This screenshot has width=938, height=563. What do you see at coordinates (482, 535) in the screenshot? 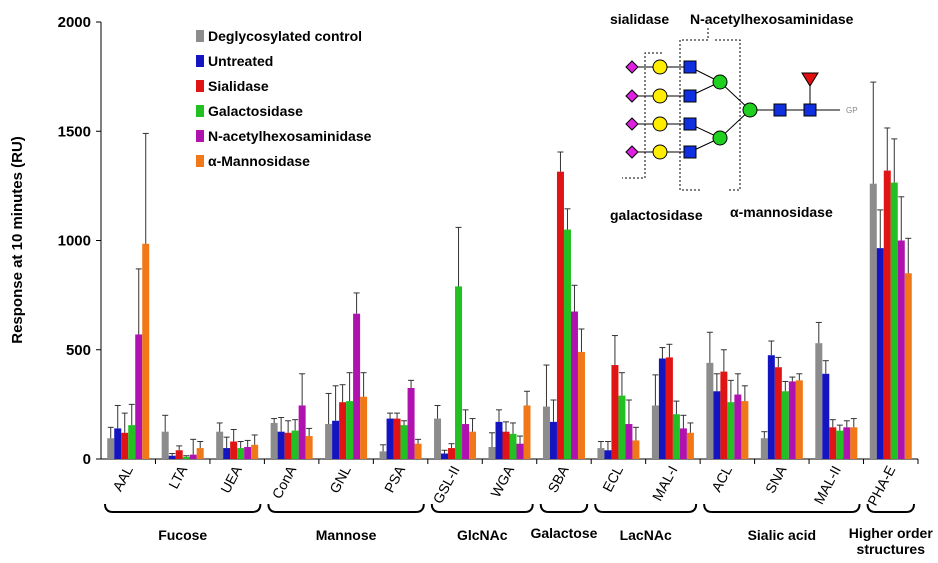
I see `group-label: GlcNAc` at bounding box center [482, 535].